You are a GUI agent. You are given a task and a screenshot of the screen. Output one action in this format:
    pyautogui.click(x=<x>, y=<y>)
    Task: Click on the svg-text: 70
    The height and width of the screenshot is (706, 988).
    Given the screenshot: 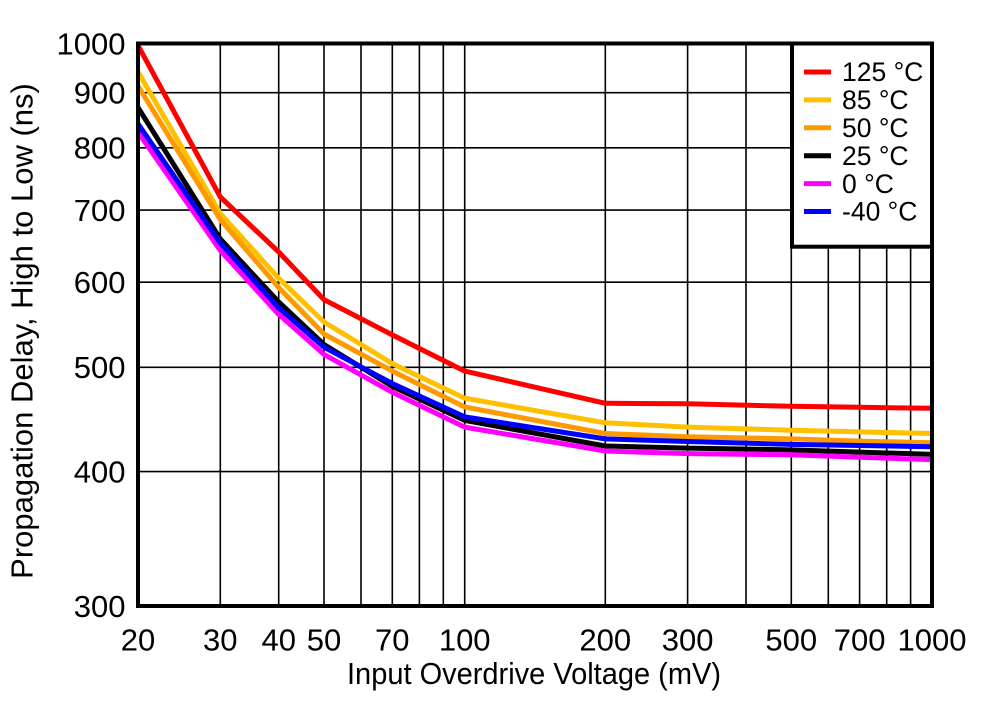 What is the action you would take?
    pyautogui.click(x=392, y=640)
    